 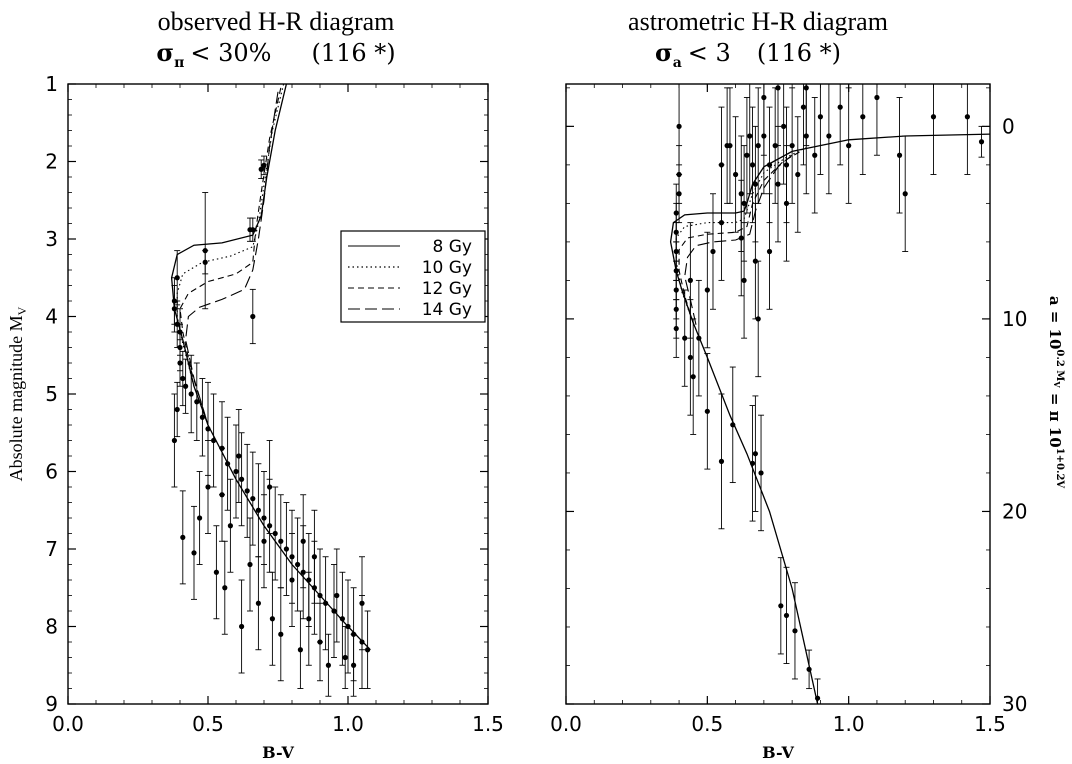 I want to click on left-stars, so click(x=271, y=426).